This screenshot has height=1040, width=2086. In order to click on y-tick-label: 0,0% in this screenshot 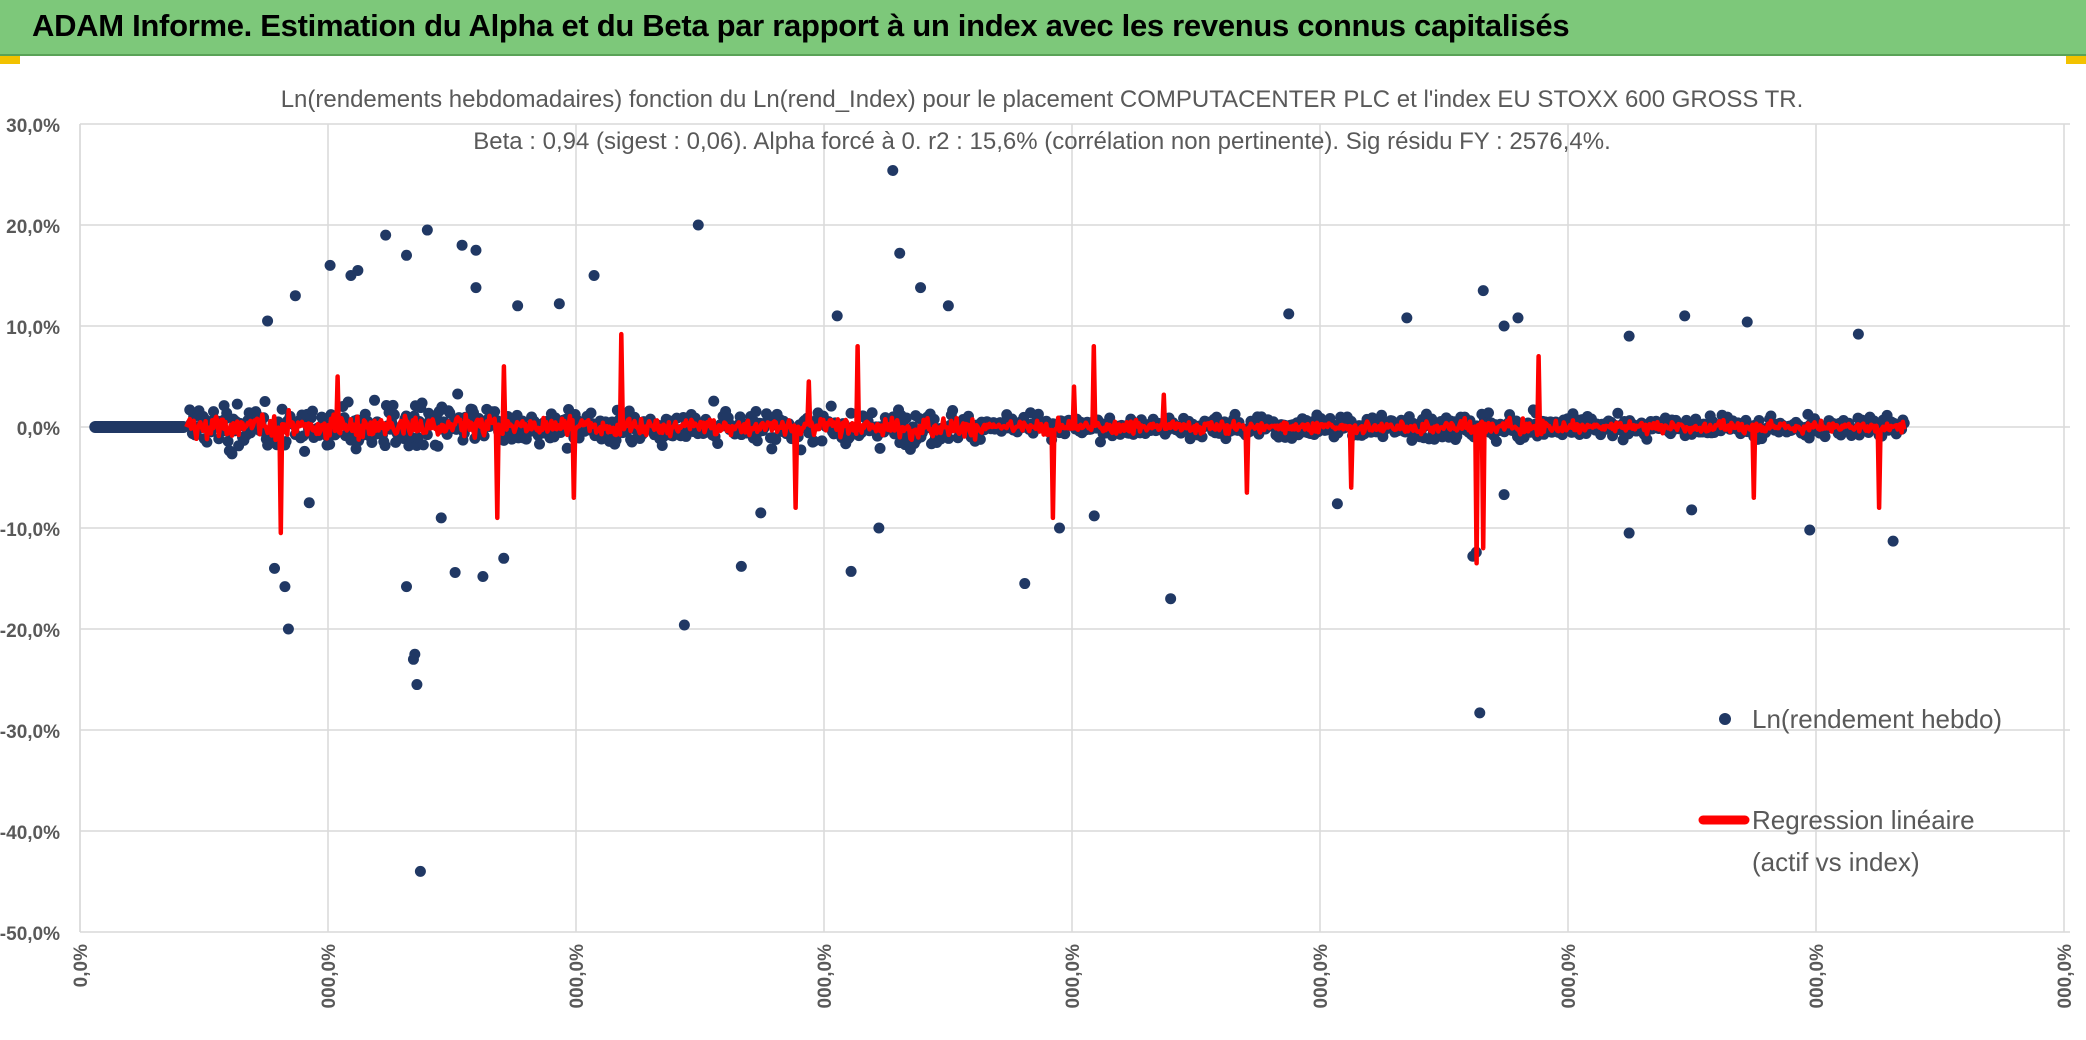, I will do `click(38, 429)`.